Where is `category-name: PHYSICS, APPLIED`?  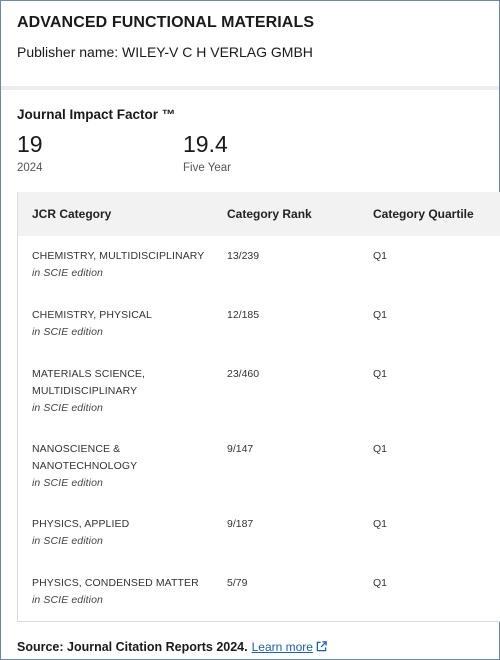
category-name: PHYSICS, APPLIED is located at coordinates (81, 524).